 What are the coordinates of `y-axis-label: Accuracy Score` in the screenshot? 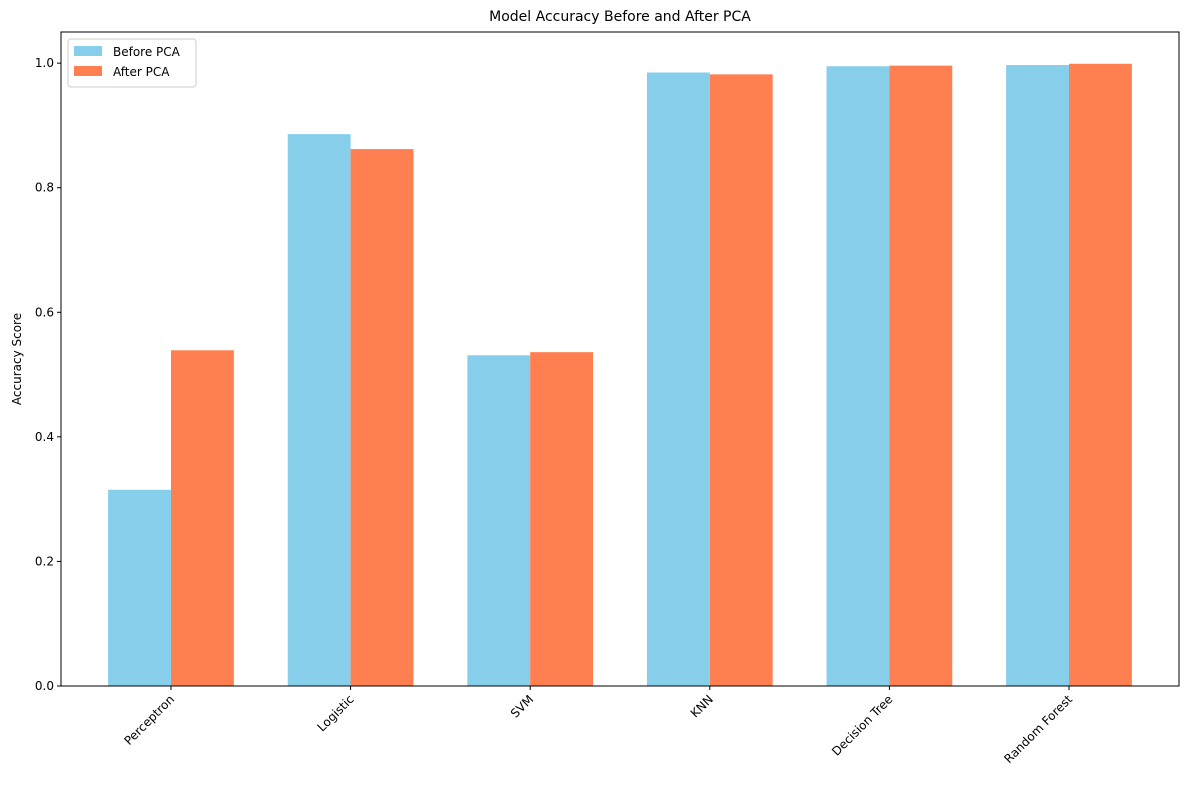 It's located at (17, 359).